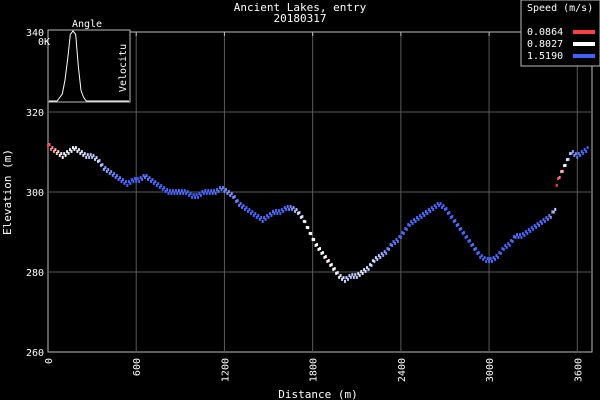 Image resolution: width=600 pixels, height=400 pixels. I want to click on legend-label-3: 1.5190, so click(545, 56).